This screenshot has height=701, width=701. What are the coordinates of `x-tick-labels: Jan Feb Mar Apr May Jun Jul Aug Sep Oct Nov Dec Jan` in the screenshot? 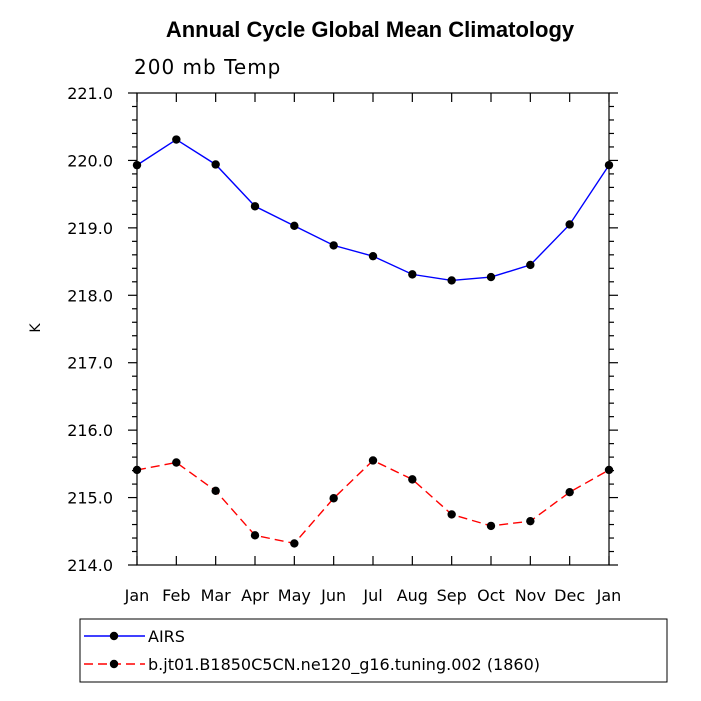 It's located at (373, 595).